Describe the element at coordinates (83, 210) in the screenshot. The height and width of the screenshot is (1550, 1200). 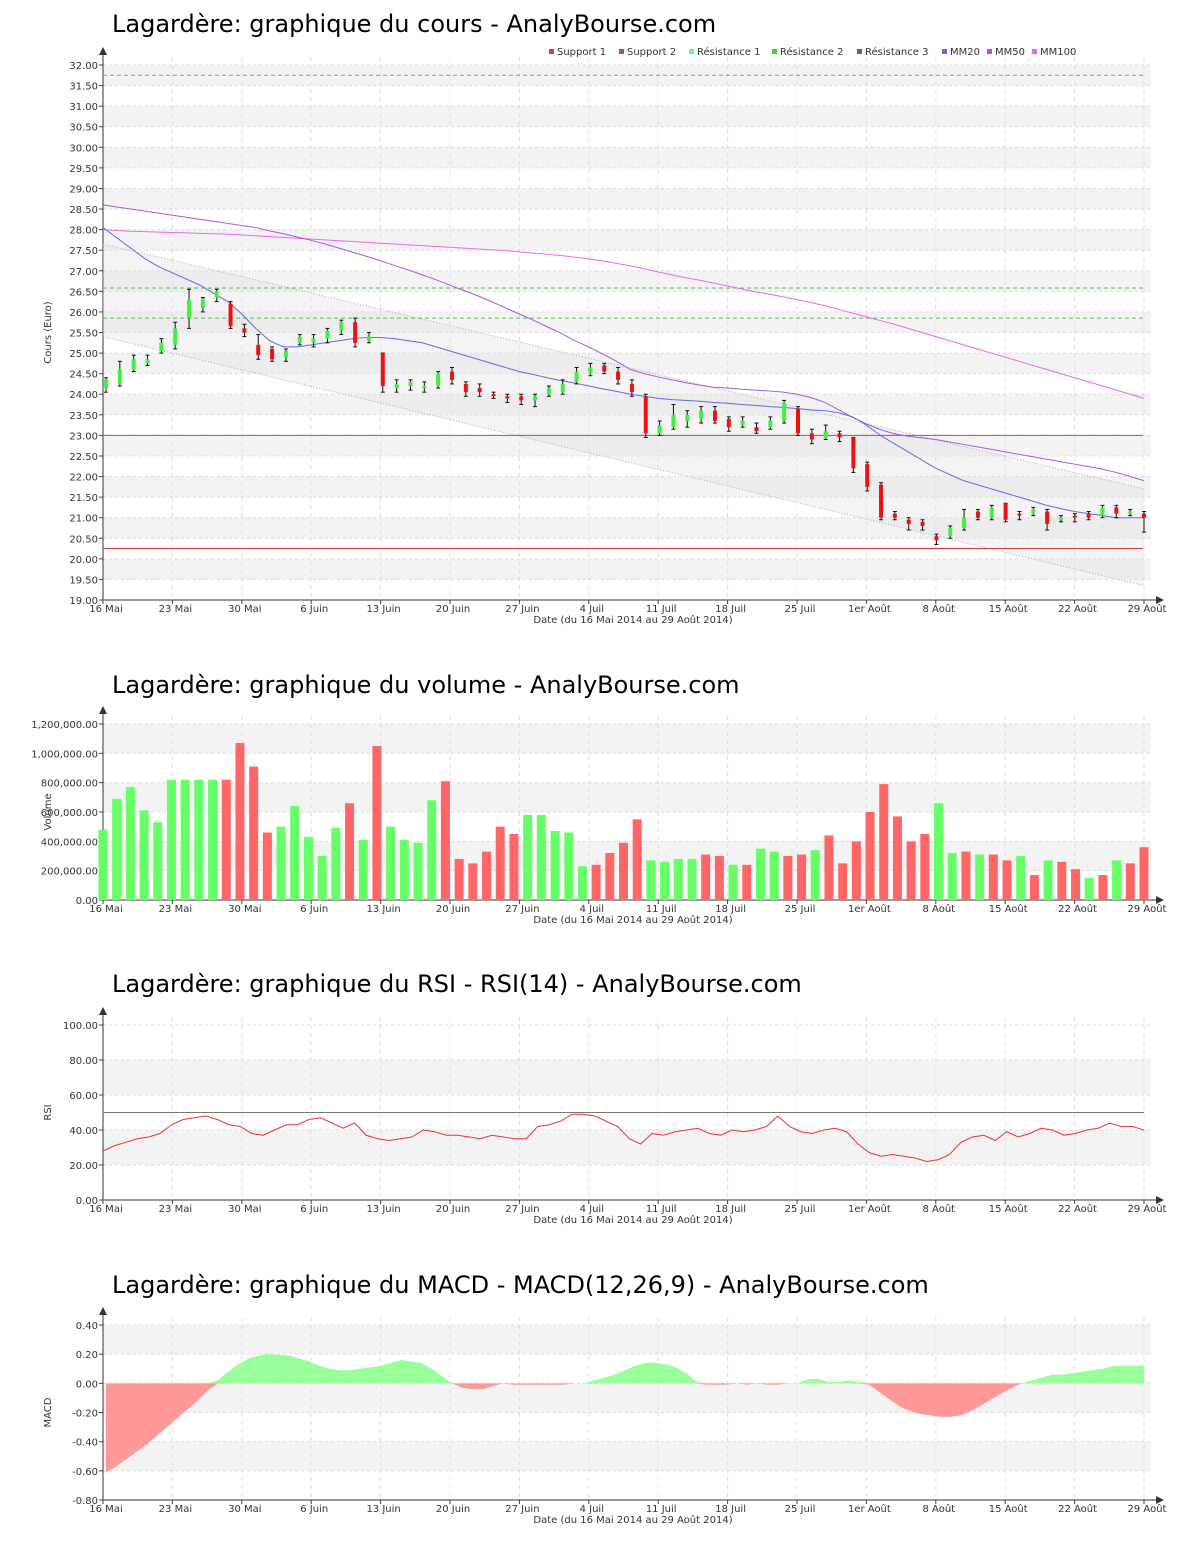
I see `price-ytick-label: 28.50` at that location.